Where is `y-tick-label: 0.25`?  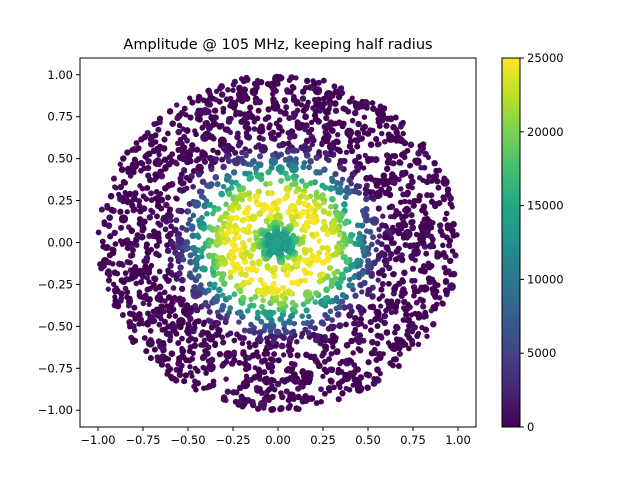
y-tick-label: 0.25 is located at coordinates (60, 201).